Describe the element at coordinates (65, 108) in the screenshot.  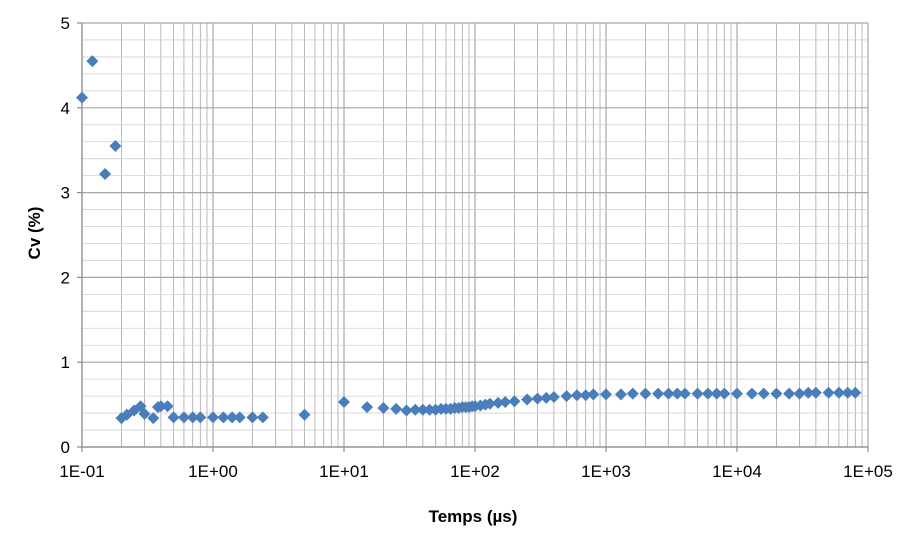
I see `y-tick-label: 4` at that location.